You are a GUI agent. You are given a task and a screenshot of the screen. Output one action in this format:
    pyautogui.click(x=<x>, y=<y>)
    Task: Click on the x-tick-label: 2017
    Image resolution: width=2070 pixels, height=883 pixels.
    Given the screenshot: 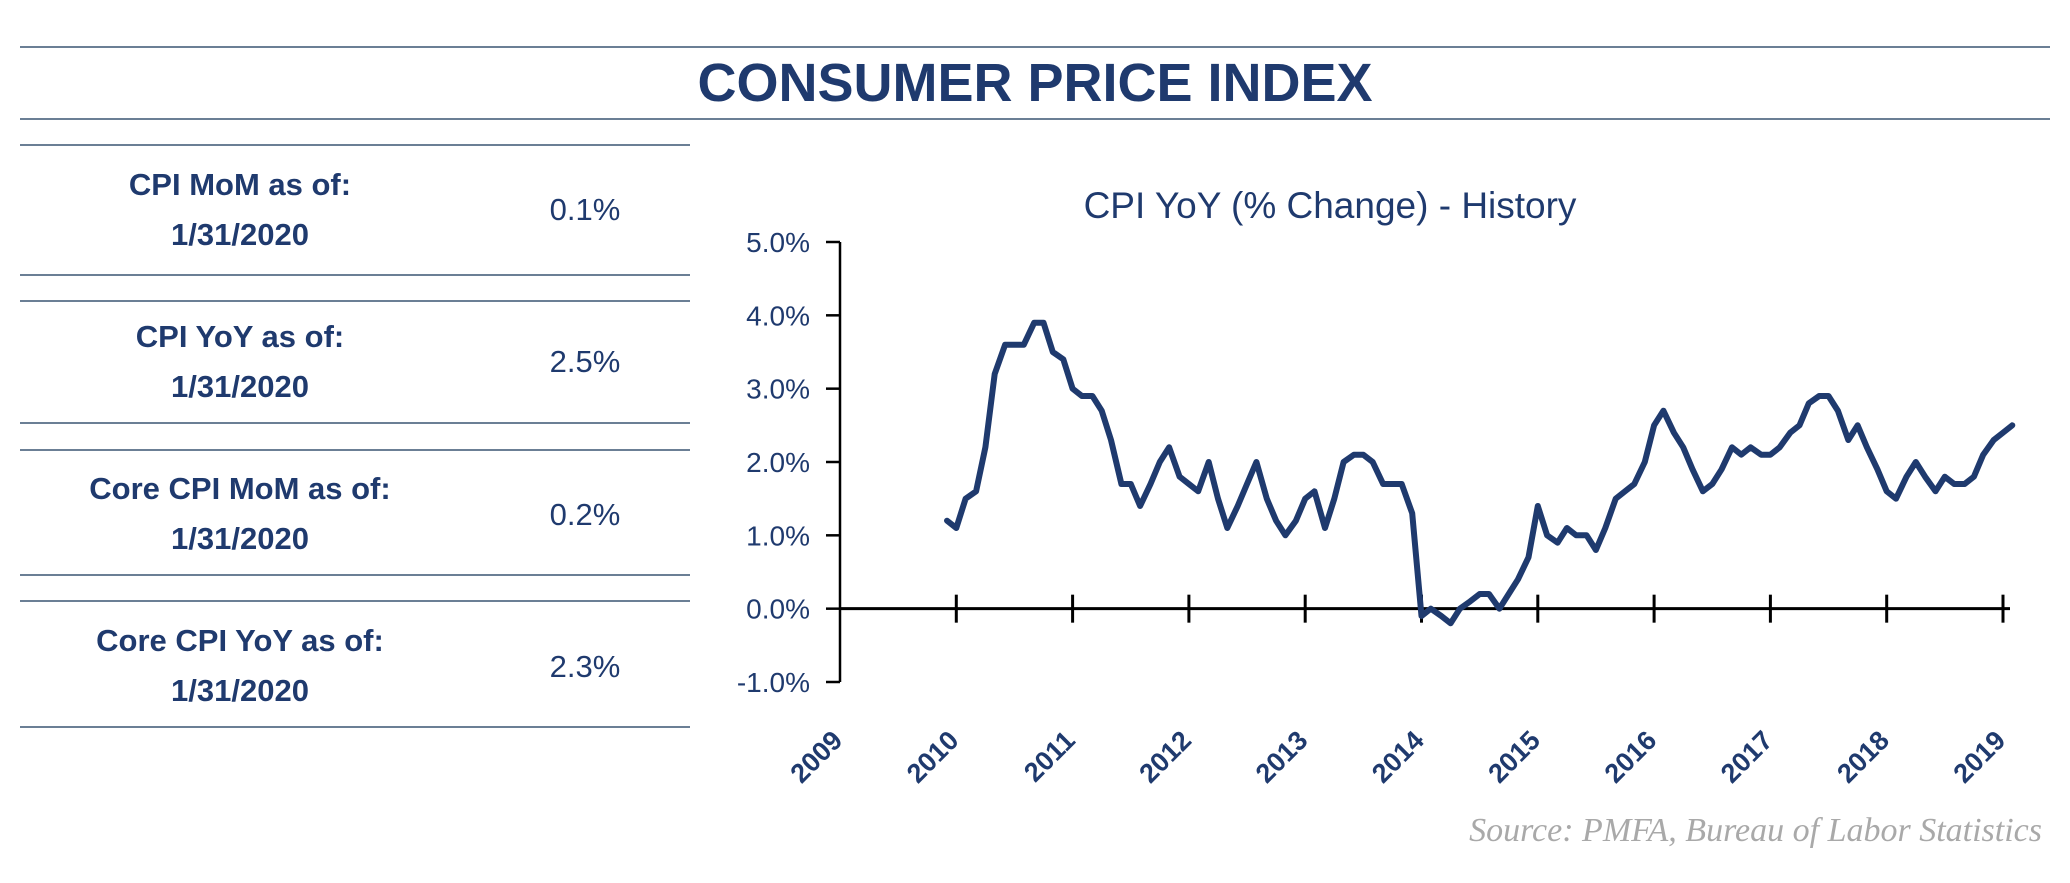 What is the action you would take?
    pyautogui.click(x=1747, y=757)
    